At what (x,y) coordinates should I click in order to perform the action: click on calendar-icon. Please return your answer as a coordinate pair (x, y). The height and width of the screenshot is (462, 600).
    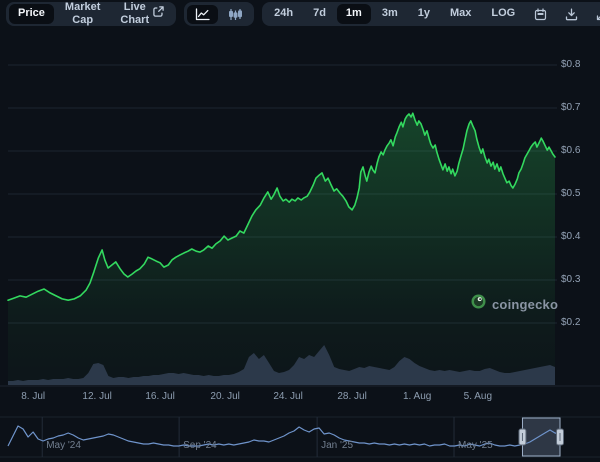
    Looking at the image, I should click on (540, 14).